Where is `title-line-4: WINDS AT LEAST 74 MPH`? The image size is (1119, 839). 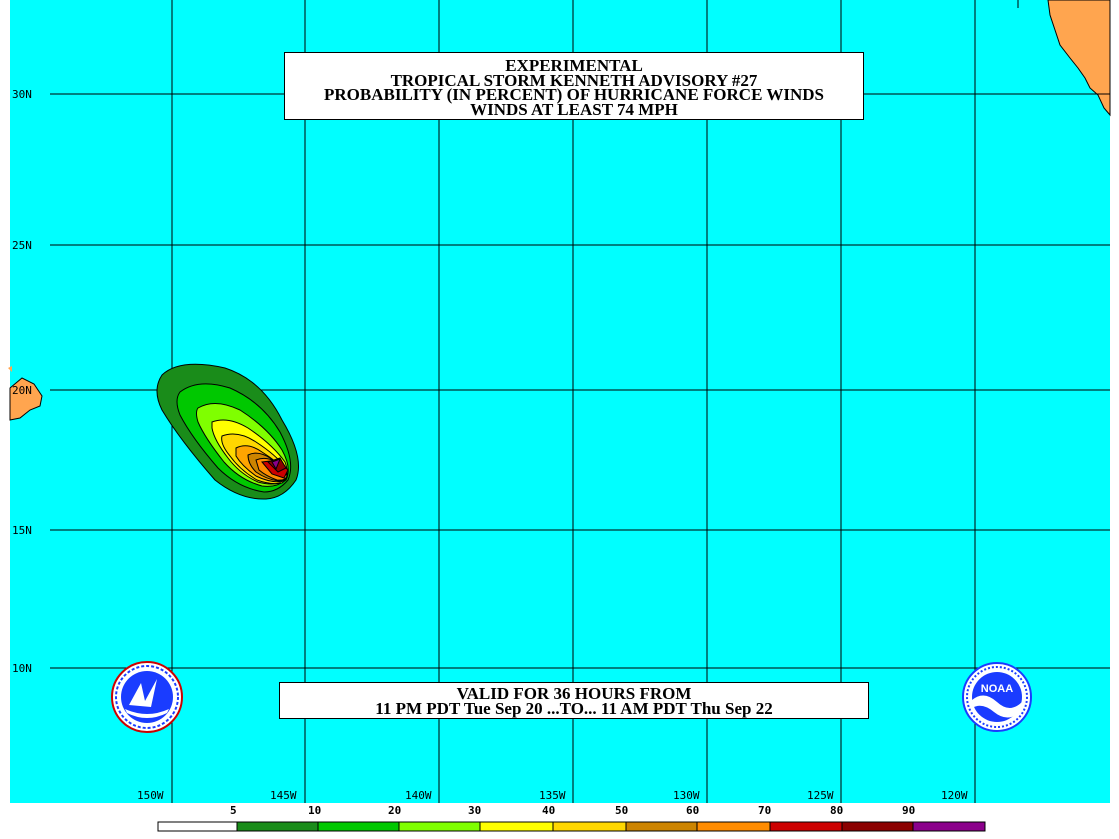 title-line-4: WINDS AT LEAST 74 MPH is located at coordinates (574, 109).